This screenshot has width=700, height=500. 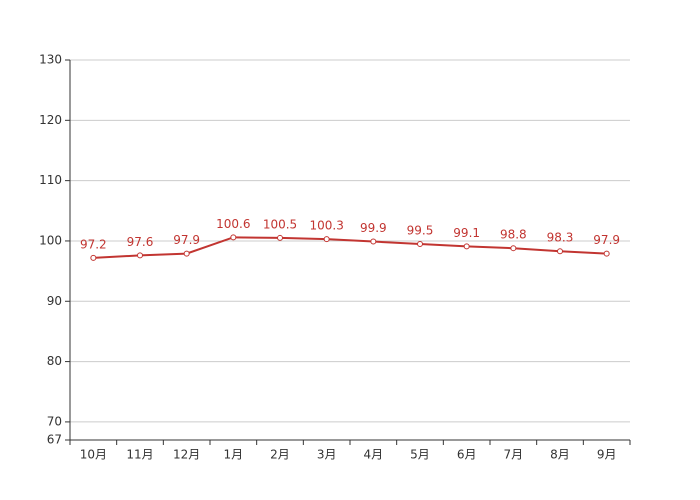 I want to click on x-tick-label: 10月, so click(x=93, y=455).